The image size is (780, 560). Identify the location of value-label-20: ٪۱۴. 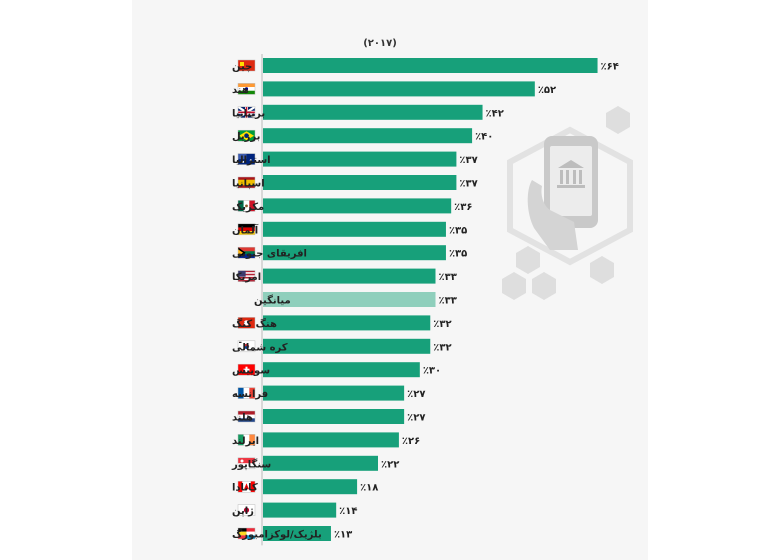
(348, 511).